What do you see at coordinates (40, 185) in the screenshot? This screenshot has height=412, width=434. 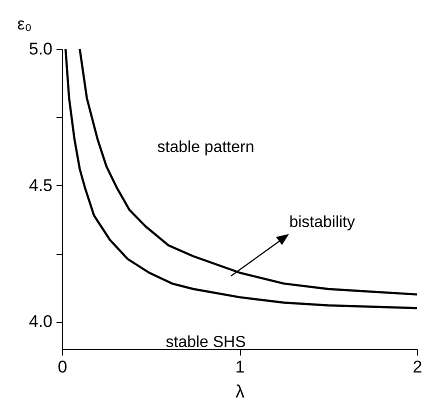 I see `y-tick-label: 4.5` at bounding box center [40, 185].